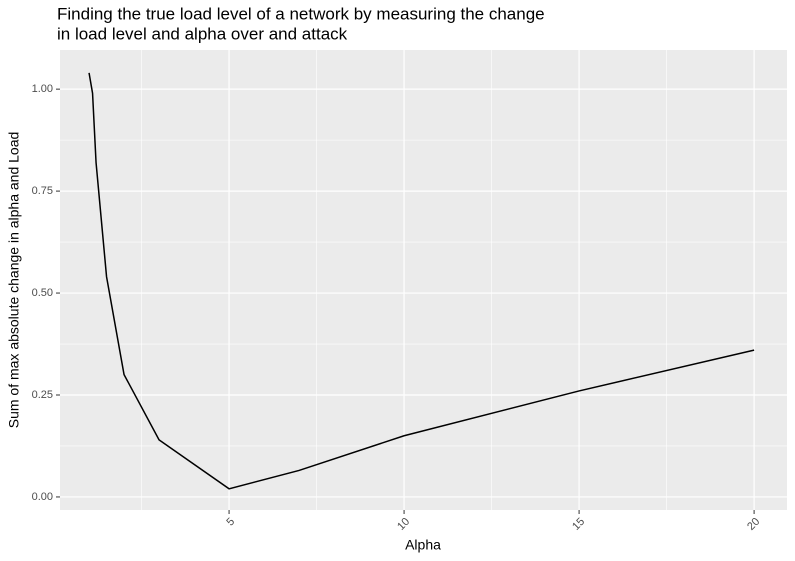 The height and width of the screenshot is (561, 795). Describe the element at coordinates (753, 524) in the screenshot. I see `x-tick-label: 20` at that location.